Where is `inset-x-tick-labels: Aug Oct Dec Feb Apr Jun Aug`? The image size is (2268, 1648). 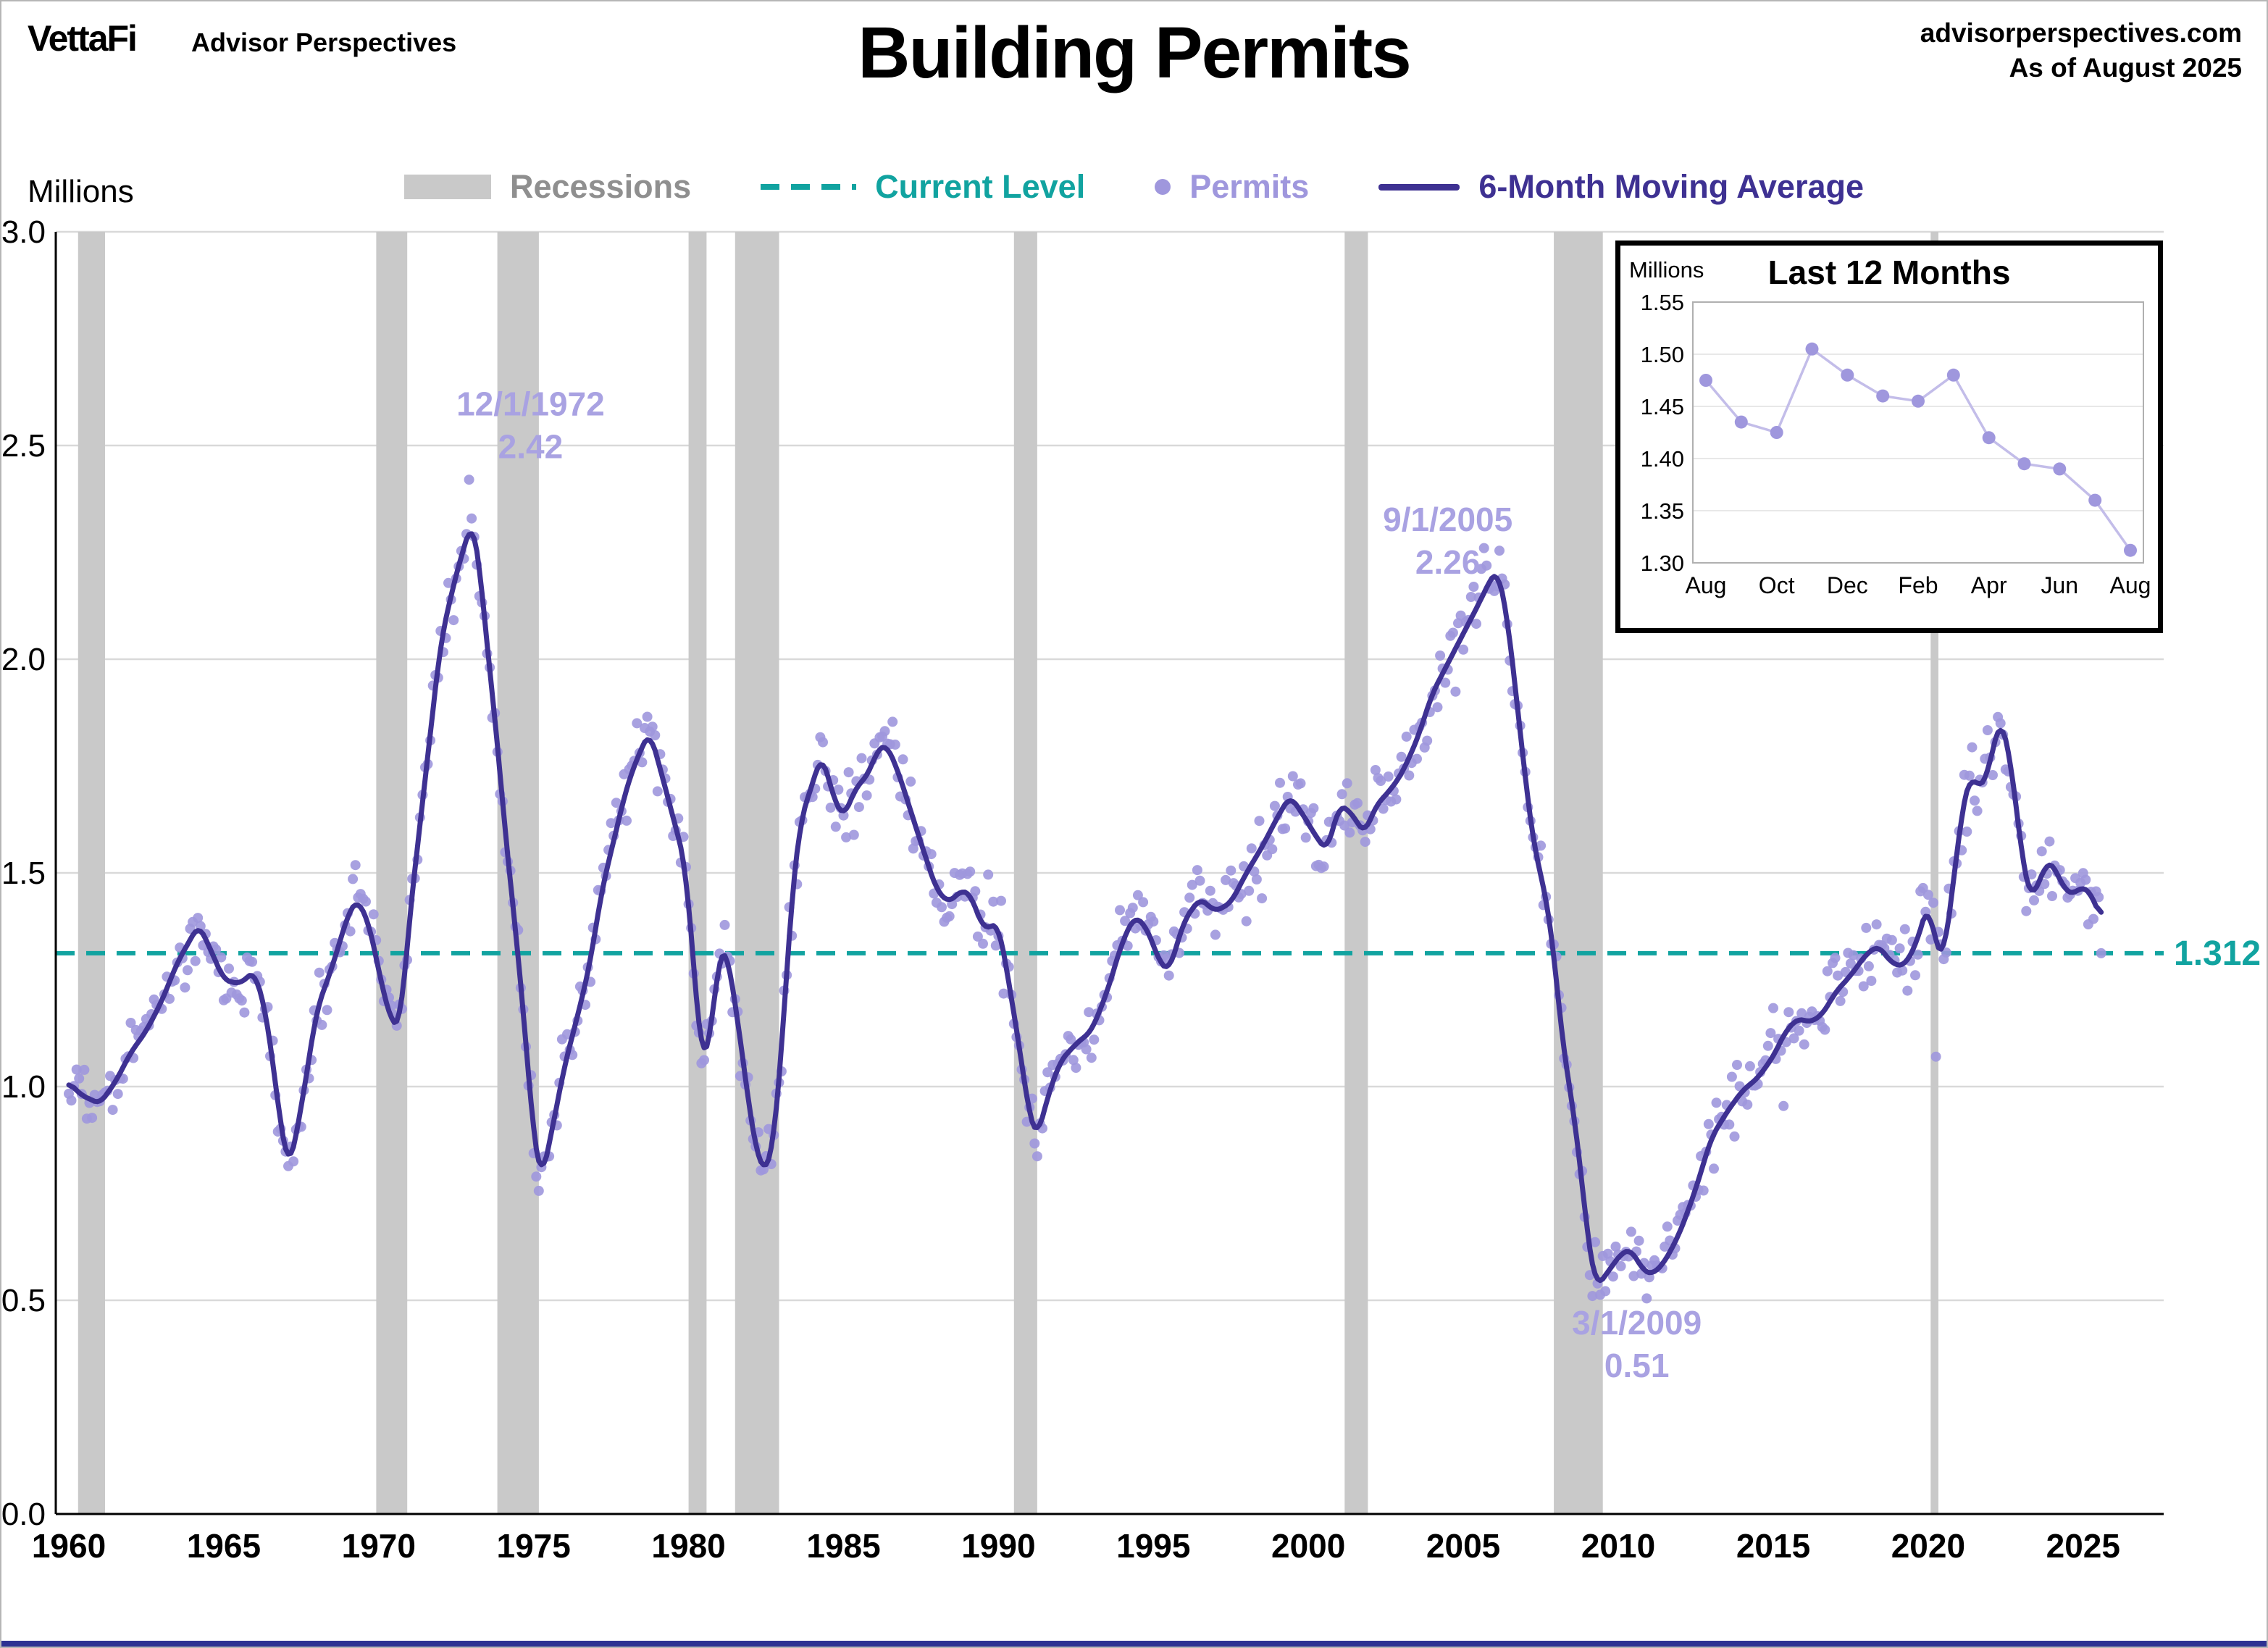 inset-x-tick-labels: Aug Oct Dec Feb Apr Jun Aug is located at coordinates (1919, 585).